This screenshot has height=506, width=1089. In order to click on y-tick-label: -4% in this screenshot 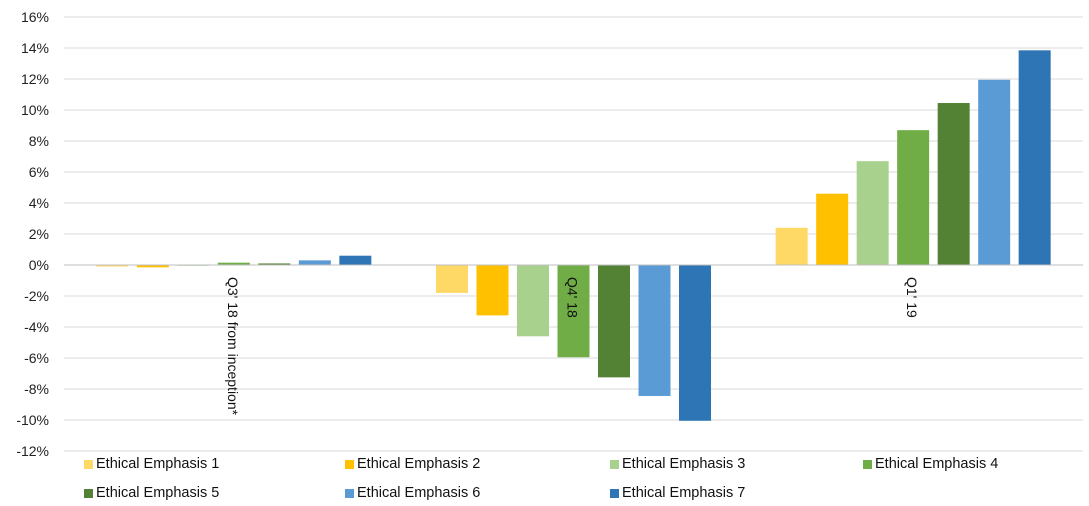, I will do `click(36, 327)`.